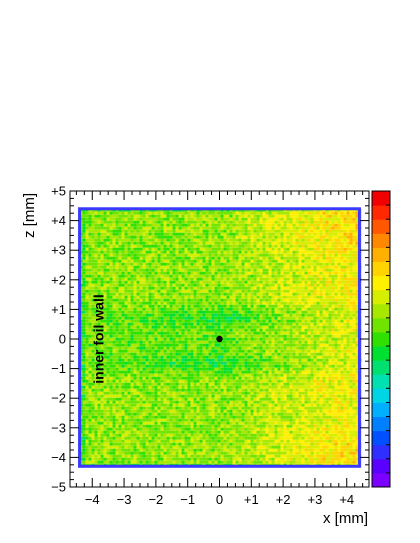 This screenshot has height=543, width=420. Describe the element at coordinates (58, 220) in the screenshot. I see `y-tick-label: +4` at that location.